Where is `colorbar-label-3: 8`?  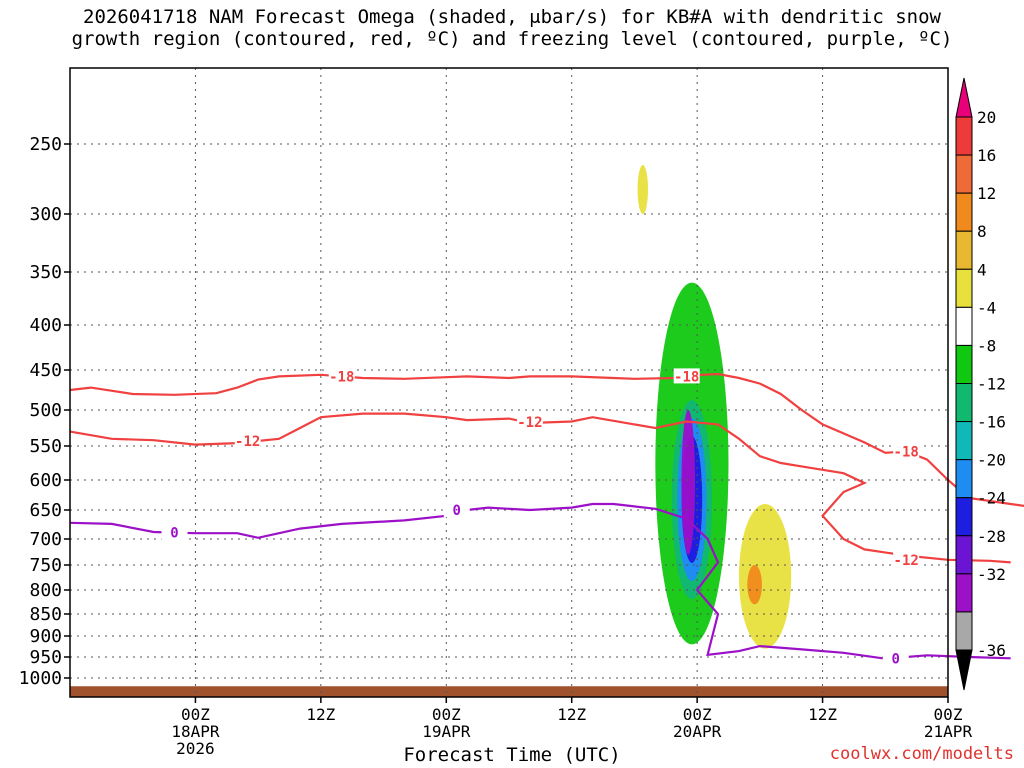 colorbar-label-3: 8 is located at coordinates (982, 231).